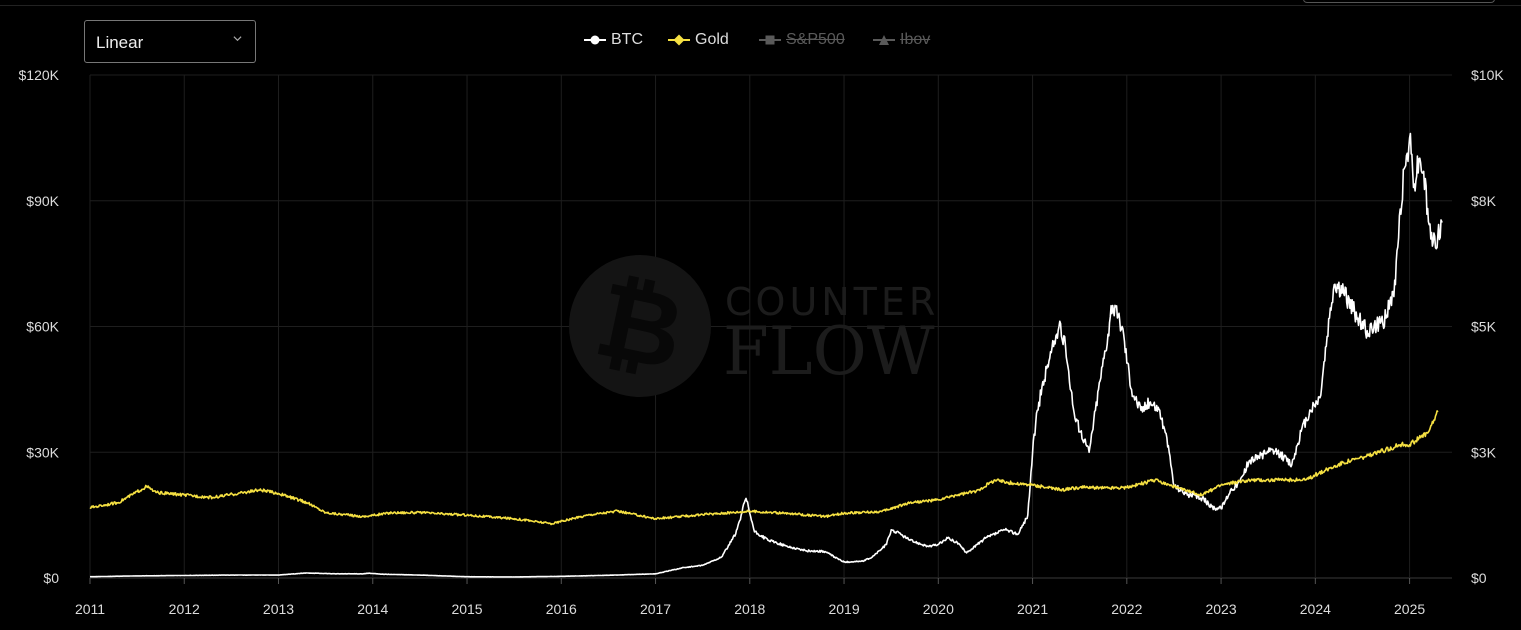 This screenshot has width=1521, height=630. I want to click on legend-item-gold: Gold, so click(698, 40).